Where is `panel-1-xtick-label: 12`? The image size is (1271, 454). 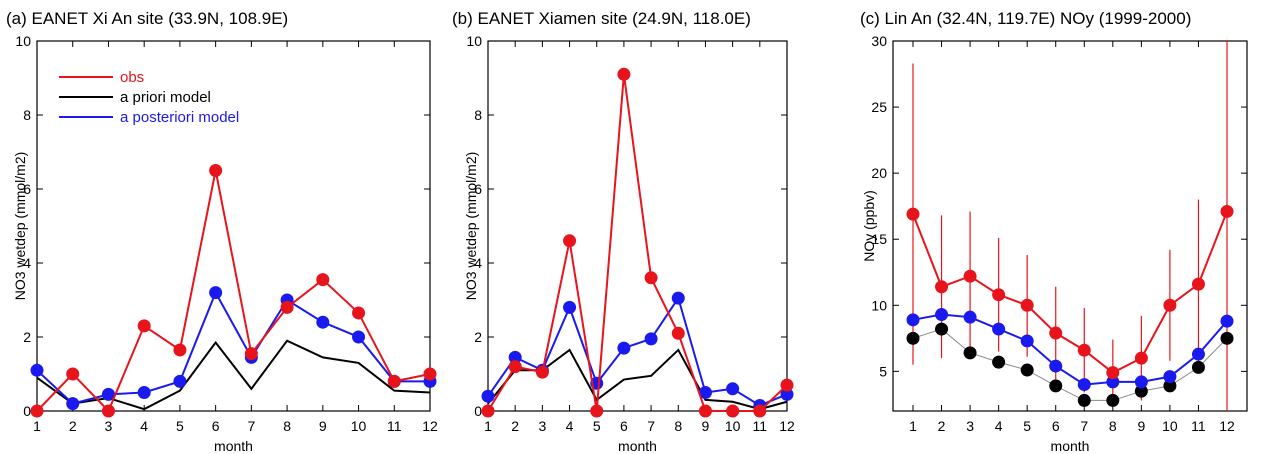 panel-1-xtick-label: 12 is located at coordinates (787, 426).